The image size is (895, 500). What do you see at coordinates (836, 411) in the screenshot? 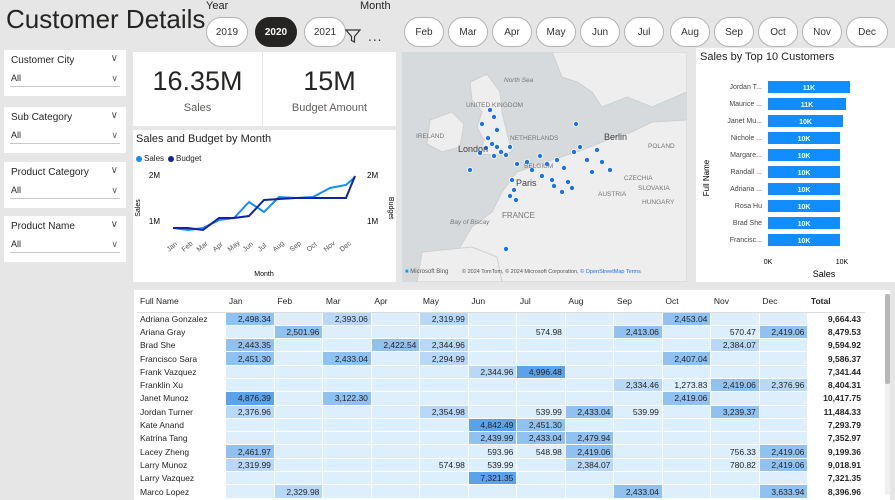
I see `matrix-total-cell: 11,484.33` at bounding box center [836, 411].